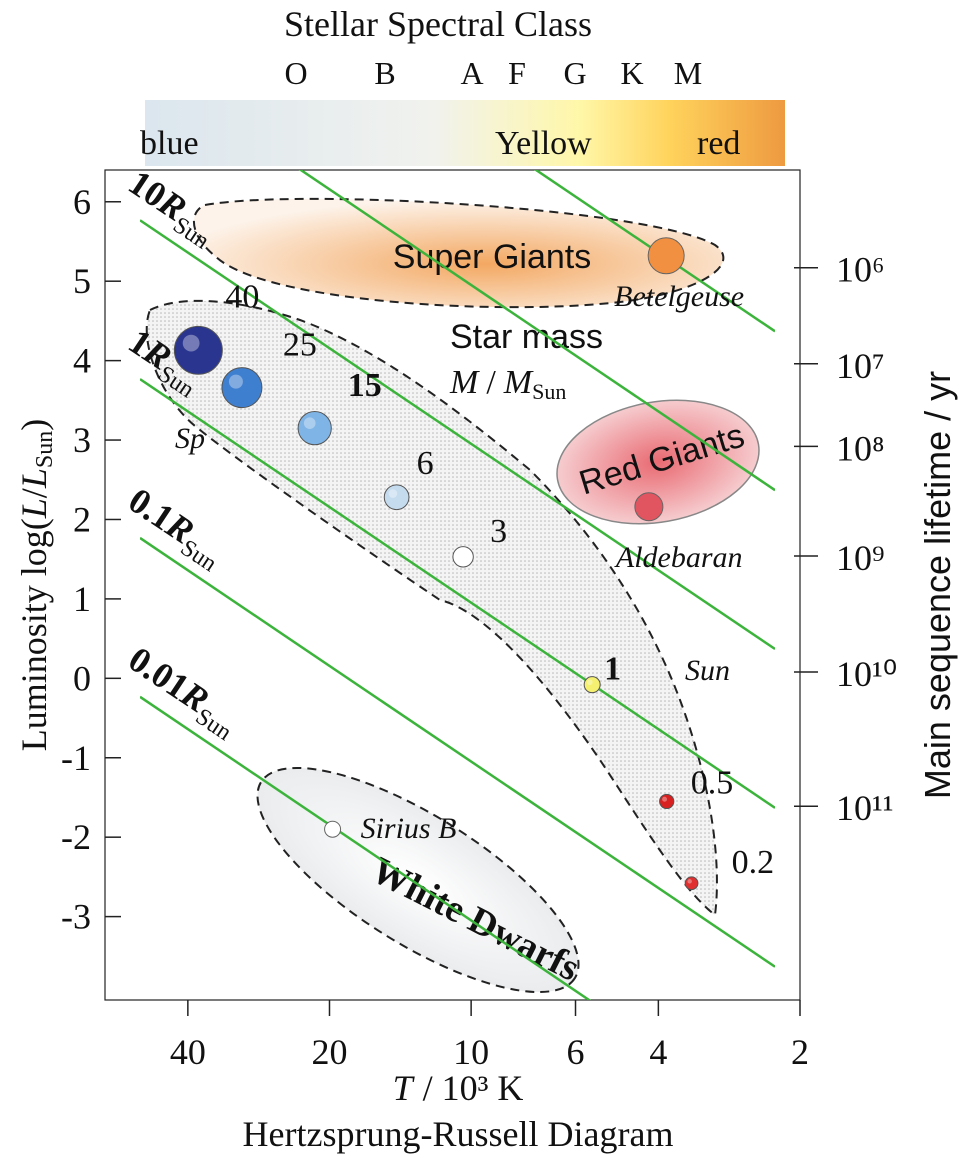 The height and width of the screenshot is (1169, 964). What do you see at coordinates (82, 361) in the screenshot?
I see `y-tick-label: 4` at bounding box center [82, 361].